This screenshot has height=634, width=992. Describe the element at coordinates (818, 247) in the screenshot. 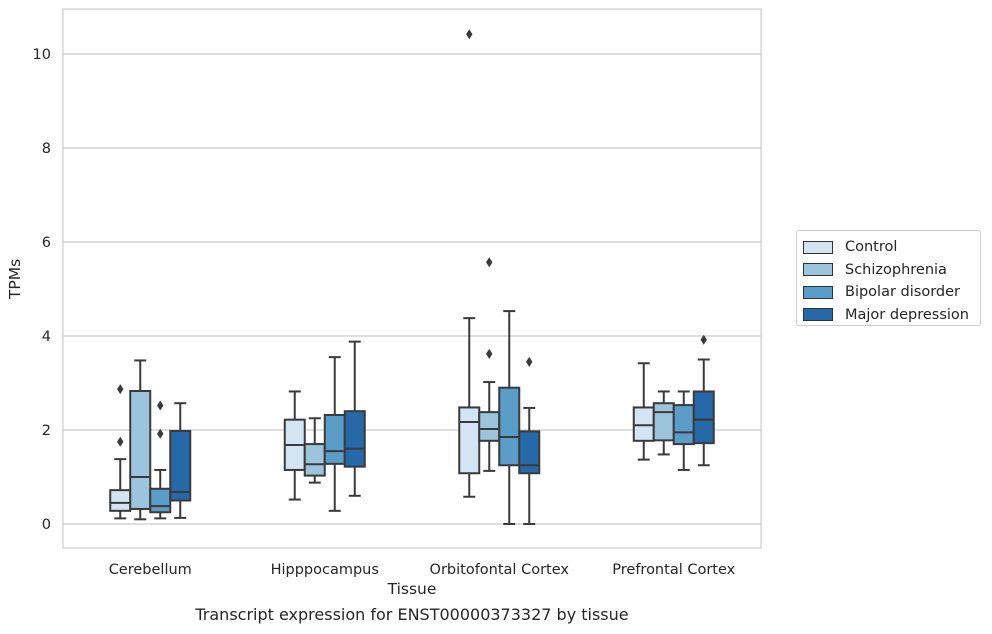

I see `legend-swatch-control` at that location.